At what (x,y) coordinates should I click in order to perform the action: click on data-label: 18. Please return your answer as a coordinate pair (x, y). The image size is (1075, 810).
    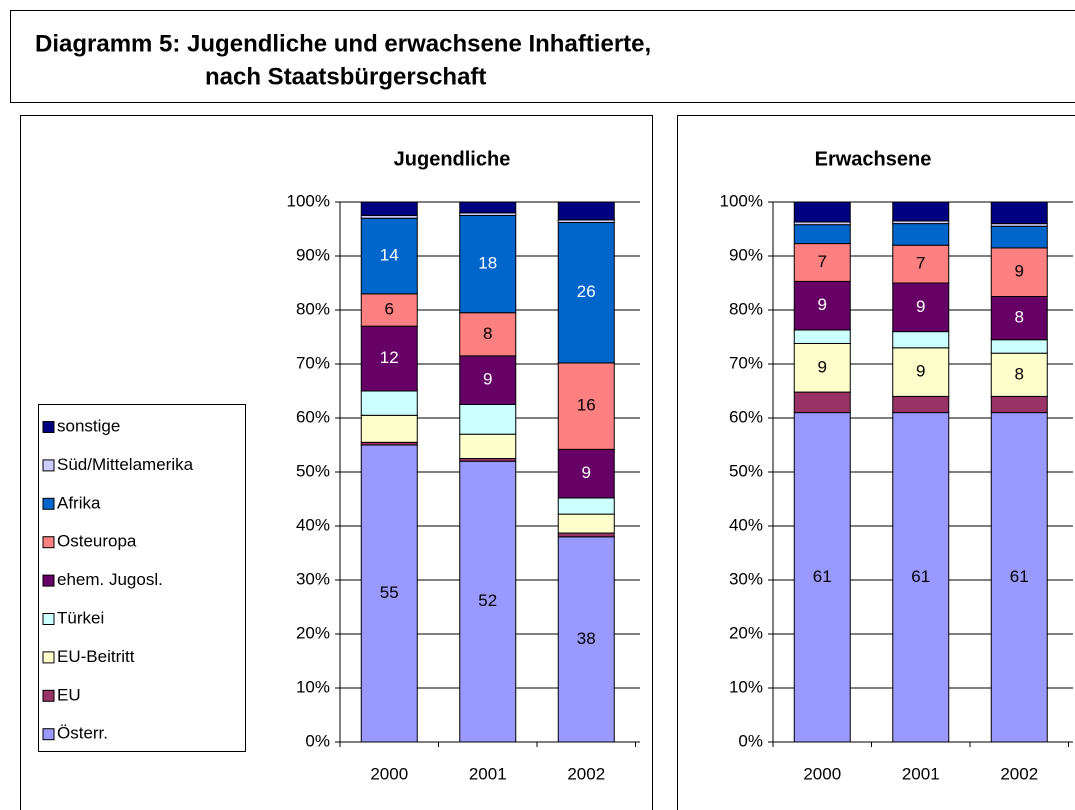
    Looking at the image, I should click on (487, 263).